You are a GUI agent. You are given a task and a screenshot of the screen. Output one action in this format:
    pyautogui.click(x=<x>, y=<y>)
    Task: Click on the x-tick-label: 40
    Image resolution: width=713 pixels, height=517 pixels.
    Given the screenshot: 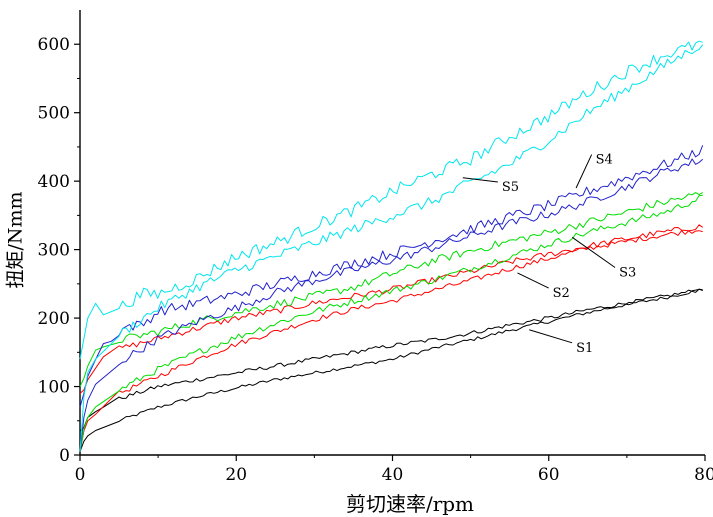 What is the action you would take?
    pyautogui.click(x=393, y=475)
    